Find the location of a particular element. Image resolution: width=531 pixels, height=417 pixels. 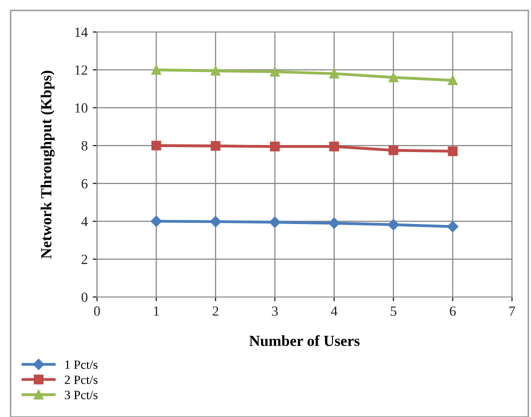

x-tick-label: 3 is located at coordinates (275, 311).